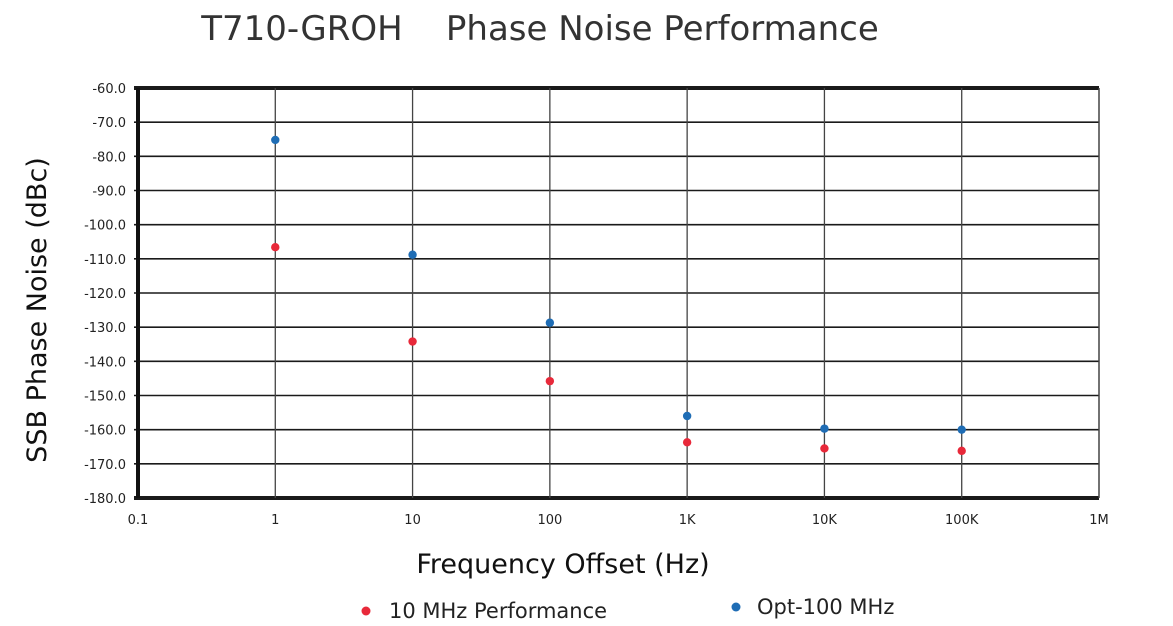 The height and width of the screenshot is (626, 1173). What do you see at coordinates (109, 157) in the screenshot?
I see `y-tick-label: -80.0` at bounding box center [109, 157].